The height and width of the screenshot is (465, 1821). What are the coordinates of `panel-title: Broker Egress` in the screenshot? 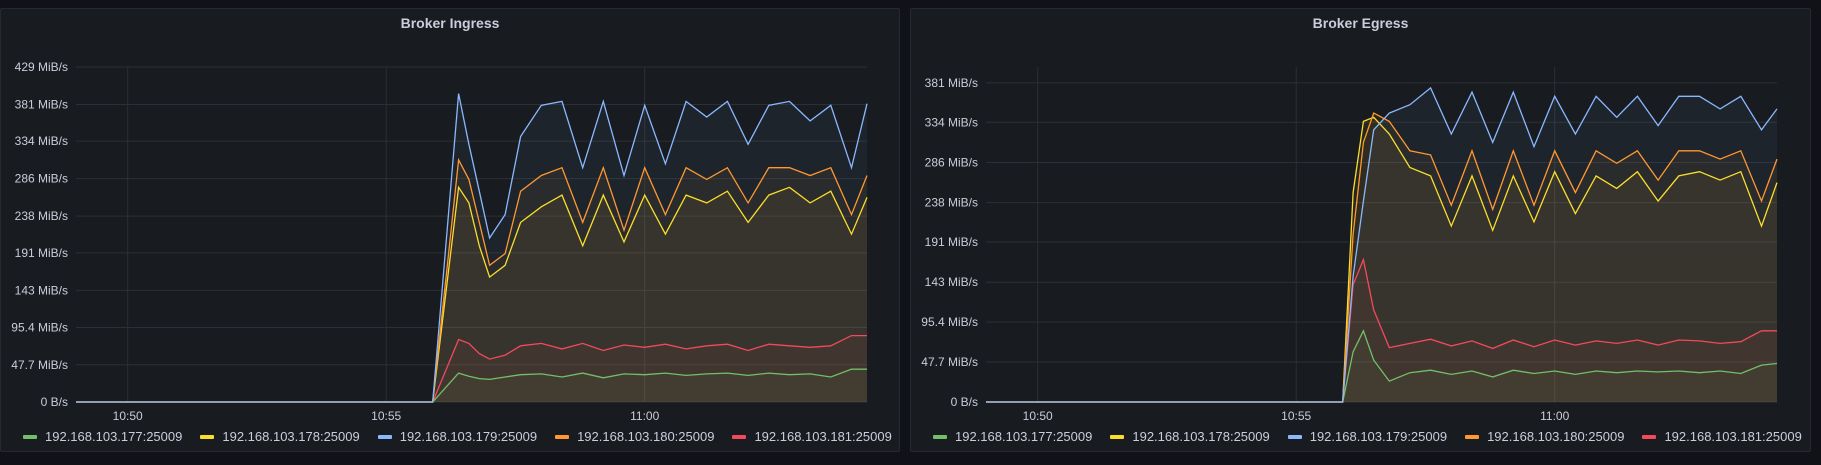 It's located at (1360, 23).